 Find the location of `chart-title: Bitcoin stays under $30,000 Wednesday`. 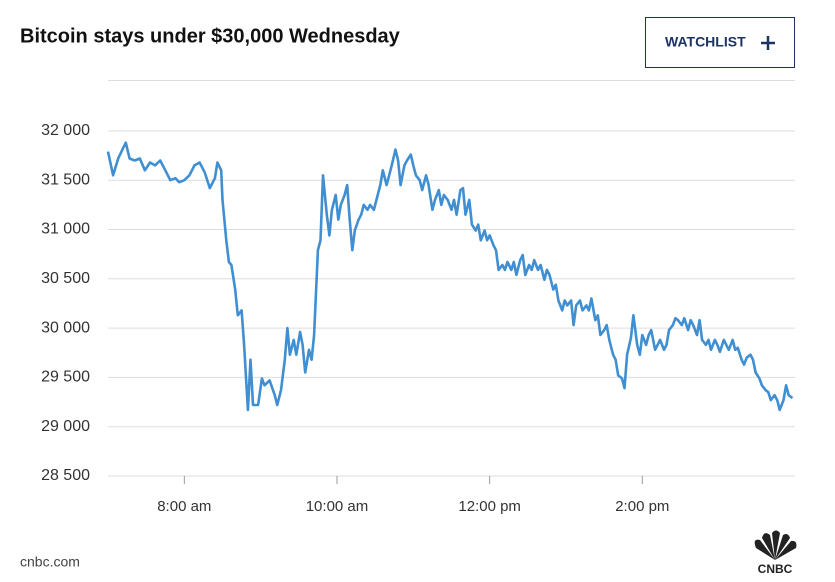

chart-title: Bitcoin stays under $30,000 Wednesday is located at coordinates (210, 36).